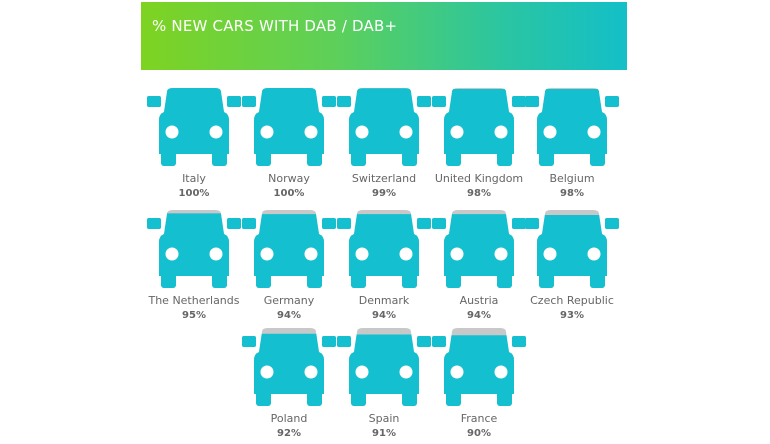 The image size is (770, 444). I want to click on value-label: 91%, so click(384, 433).